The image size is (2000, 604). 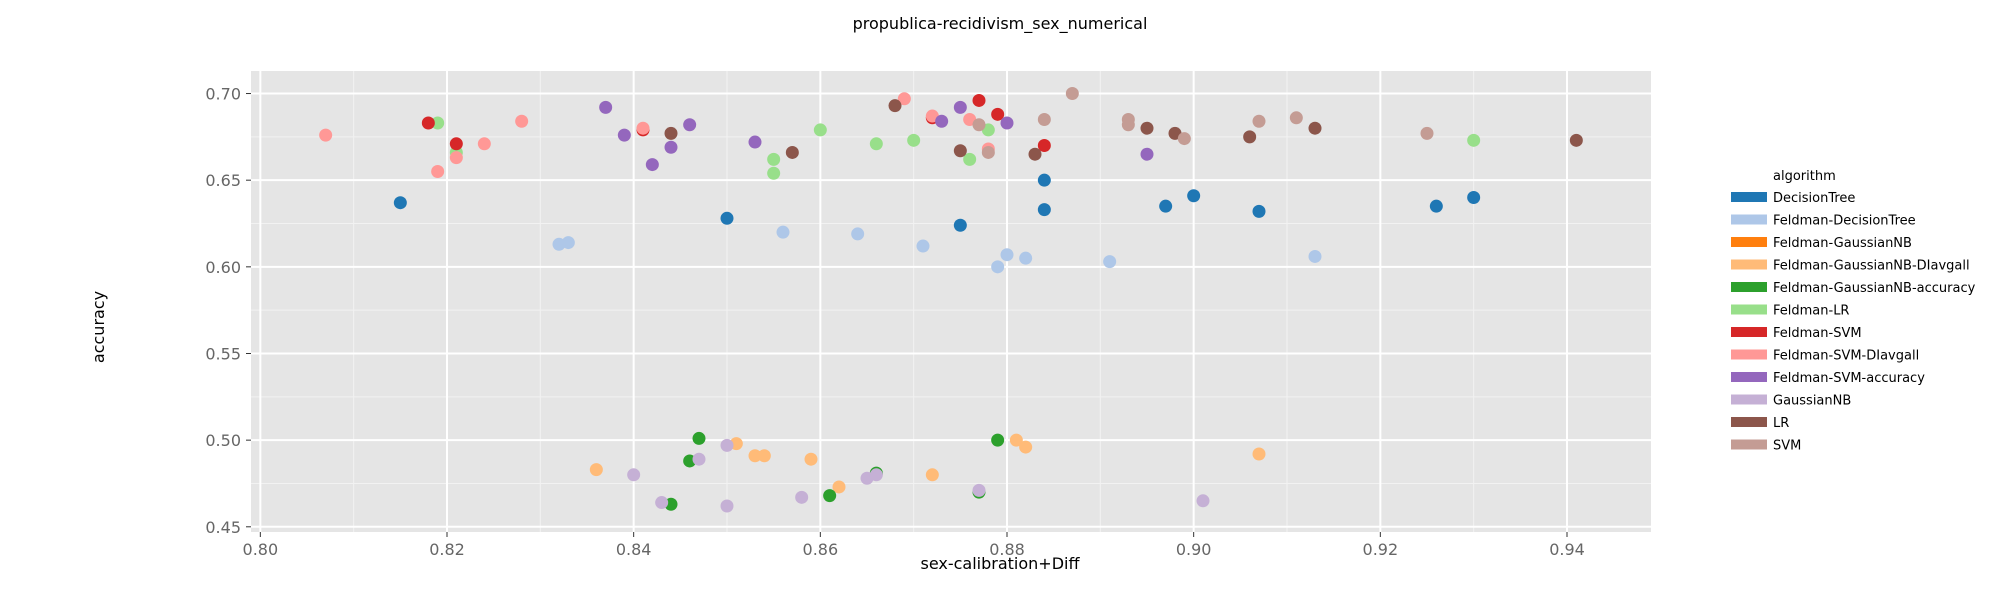 What do you see at coordinates (634, 549) in the screenshot?
I see `x-tick-label: 0.84` at bounding box center [634, 549].